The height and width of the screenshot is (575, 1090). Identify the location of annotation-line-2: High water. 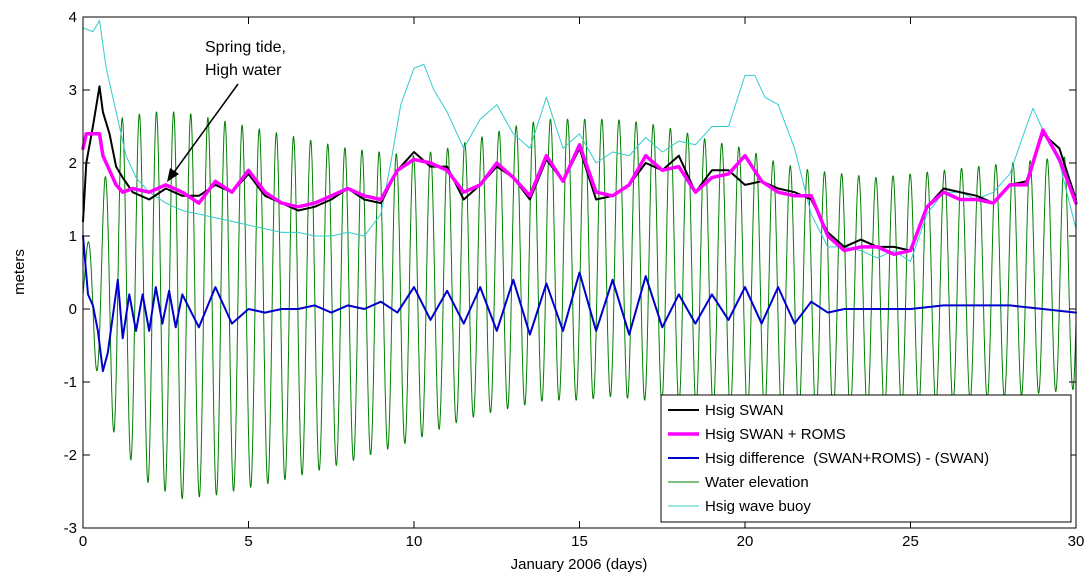
(243, 70).